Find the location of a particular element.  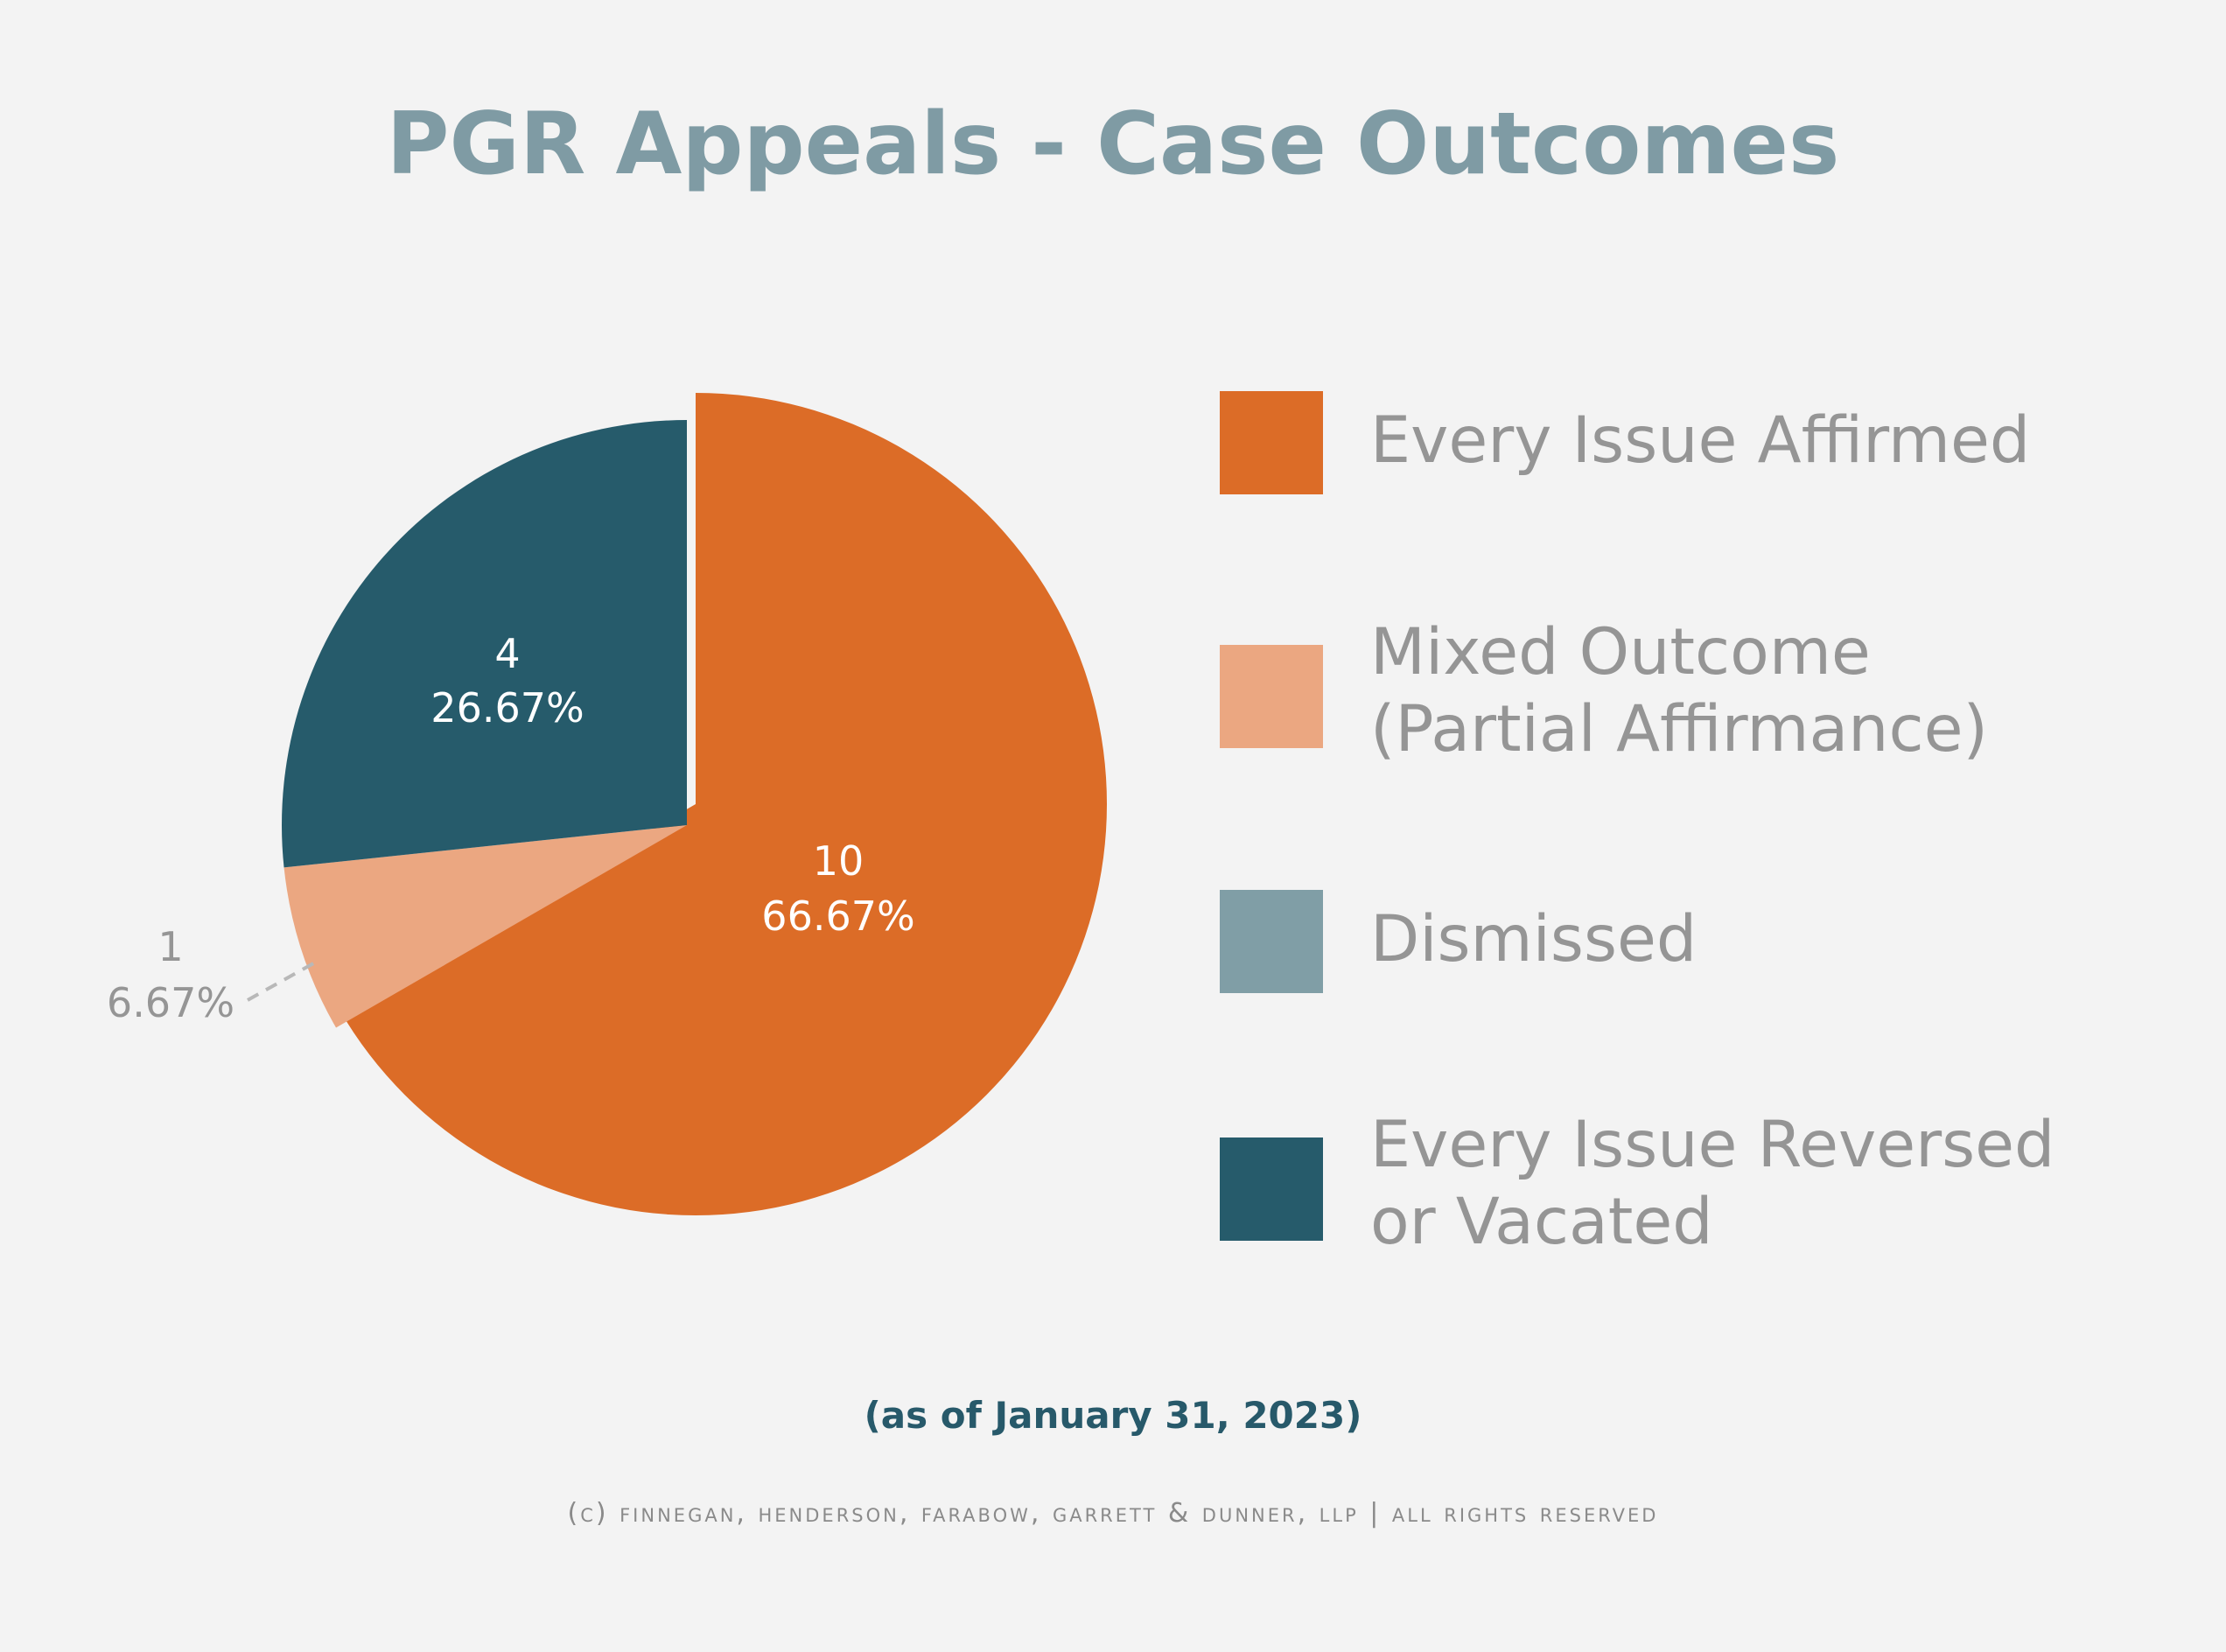

mixed-outcome-leader-line is located at coordinates (281, 981).